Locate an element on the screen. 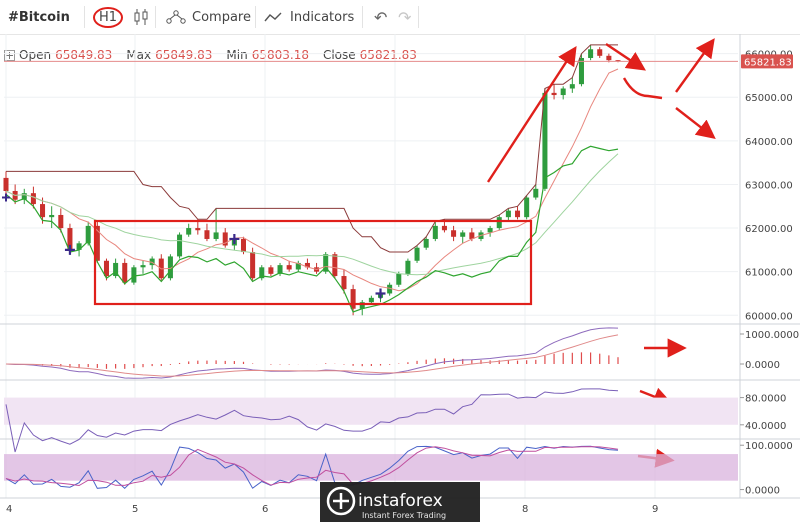 The height and width of the screenshot is (522, 800). price-tick-label: 64000.00 is located at coordinates (769, 142).